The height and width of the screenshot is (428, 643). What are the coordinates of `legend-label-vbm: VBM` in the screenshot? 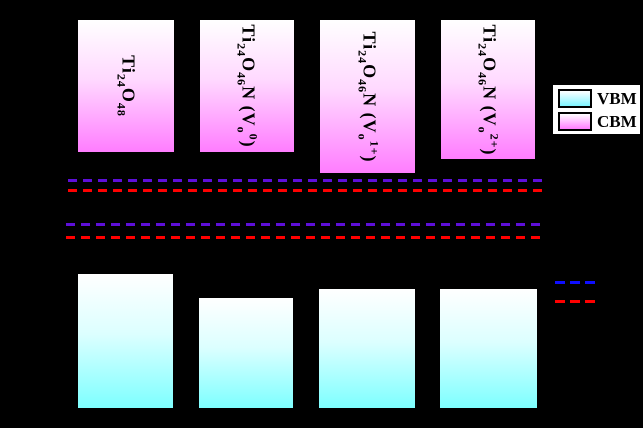 It's located at (617, 98).